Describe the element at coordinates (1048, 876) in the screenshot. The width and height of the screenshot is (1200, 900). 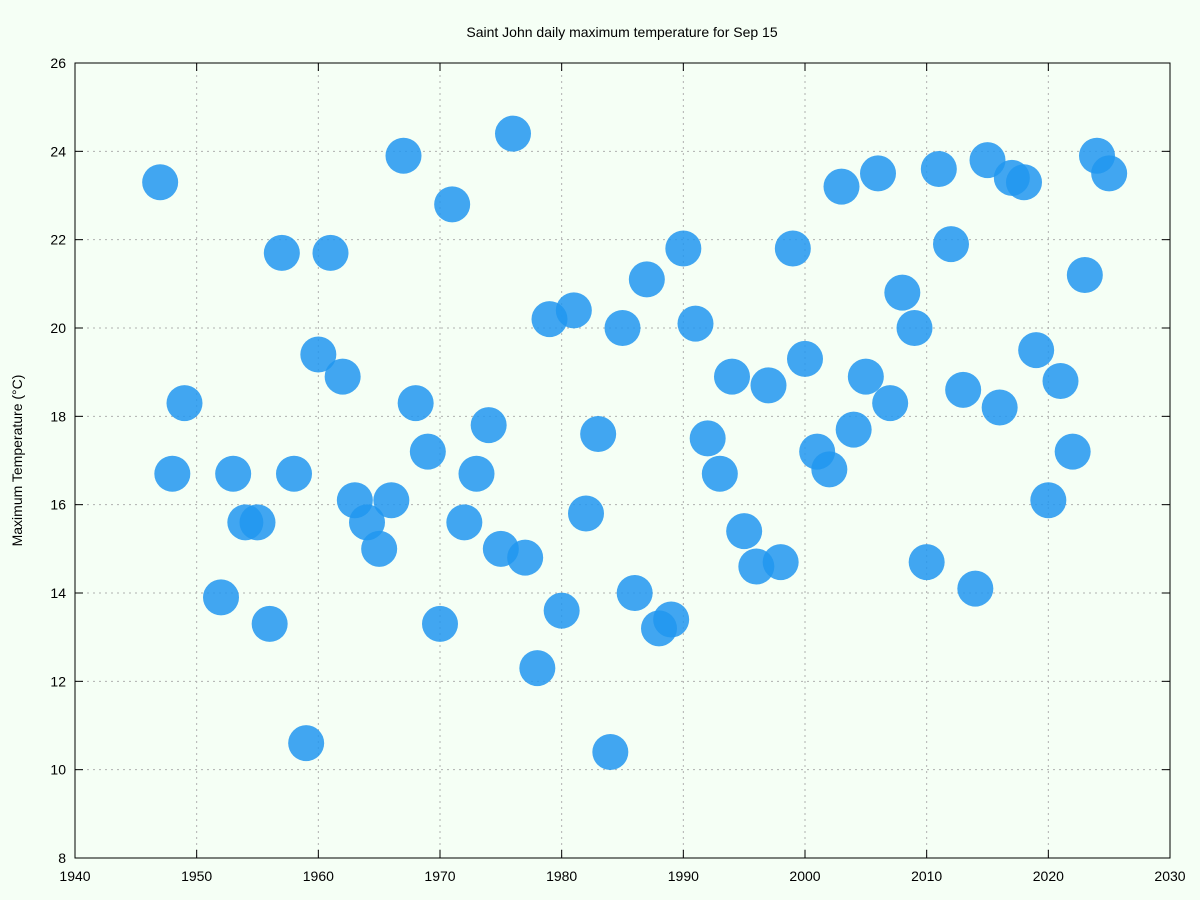
I see `x-tick-label: 2020` at that location.